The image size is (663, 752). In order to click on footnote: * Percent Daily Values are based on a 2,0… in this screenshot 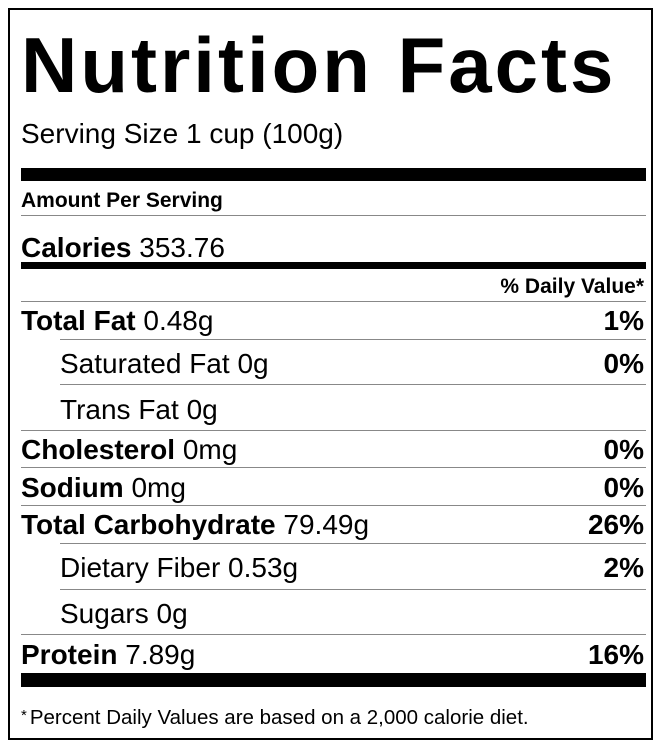, I will do `click(275, 717)`.